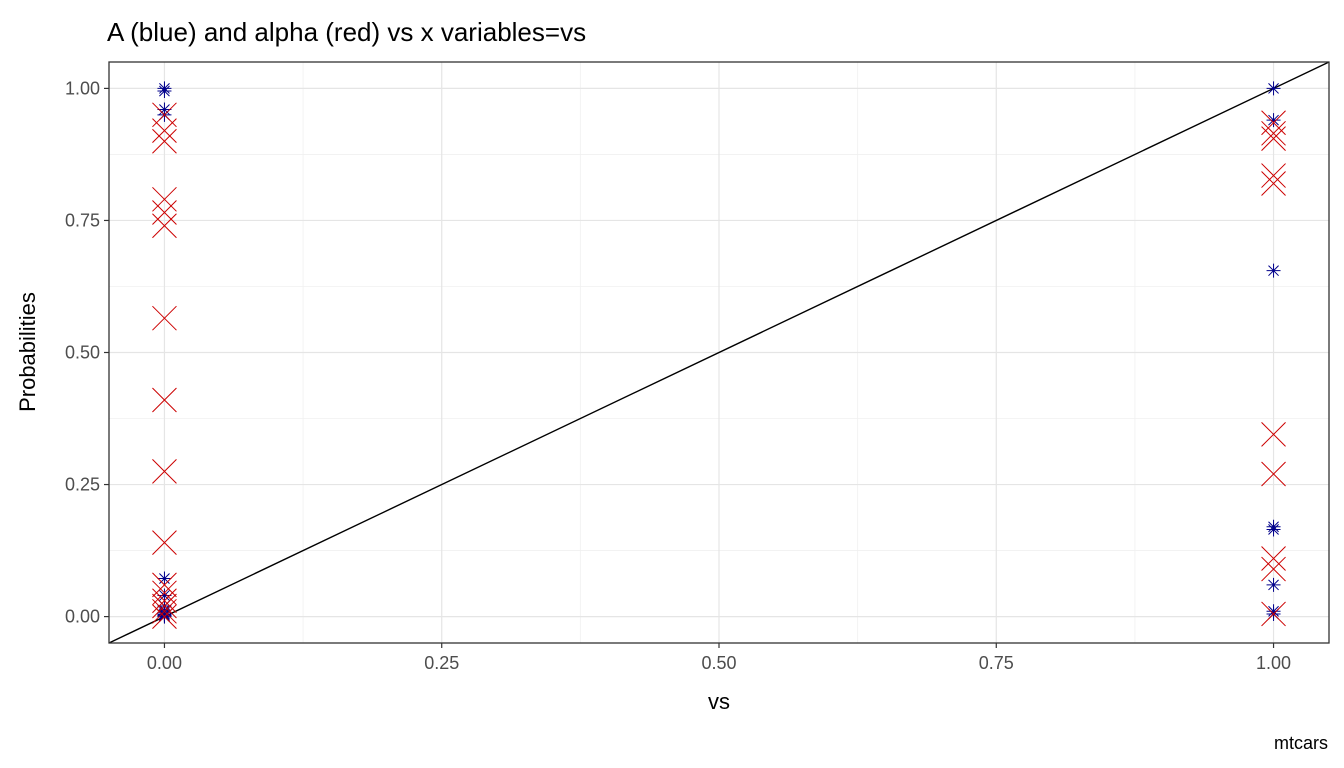  What do you see at coordinates (82, 220) in the screenshot?
I see `y-tick-label: 0.75` at bounding box center [82, 220].